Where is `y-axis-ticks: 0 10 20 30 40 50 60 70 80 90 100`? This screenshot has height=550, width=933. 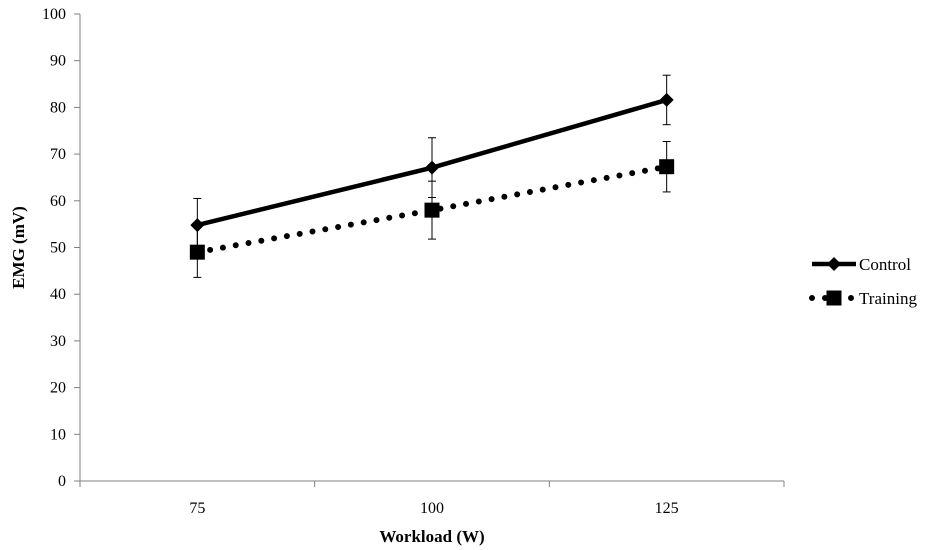 y-axis-ticks: 0 10 20 30 40 50 60 70 80 90 100 is located at coordinates (61, 248).